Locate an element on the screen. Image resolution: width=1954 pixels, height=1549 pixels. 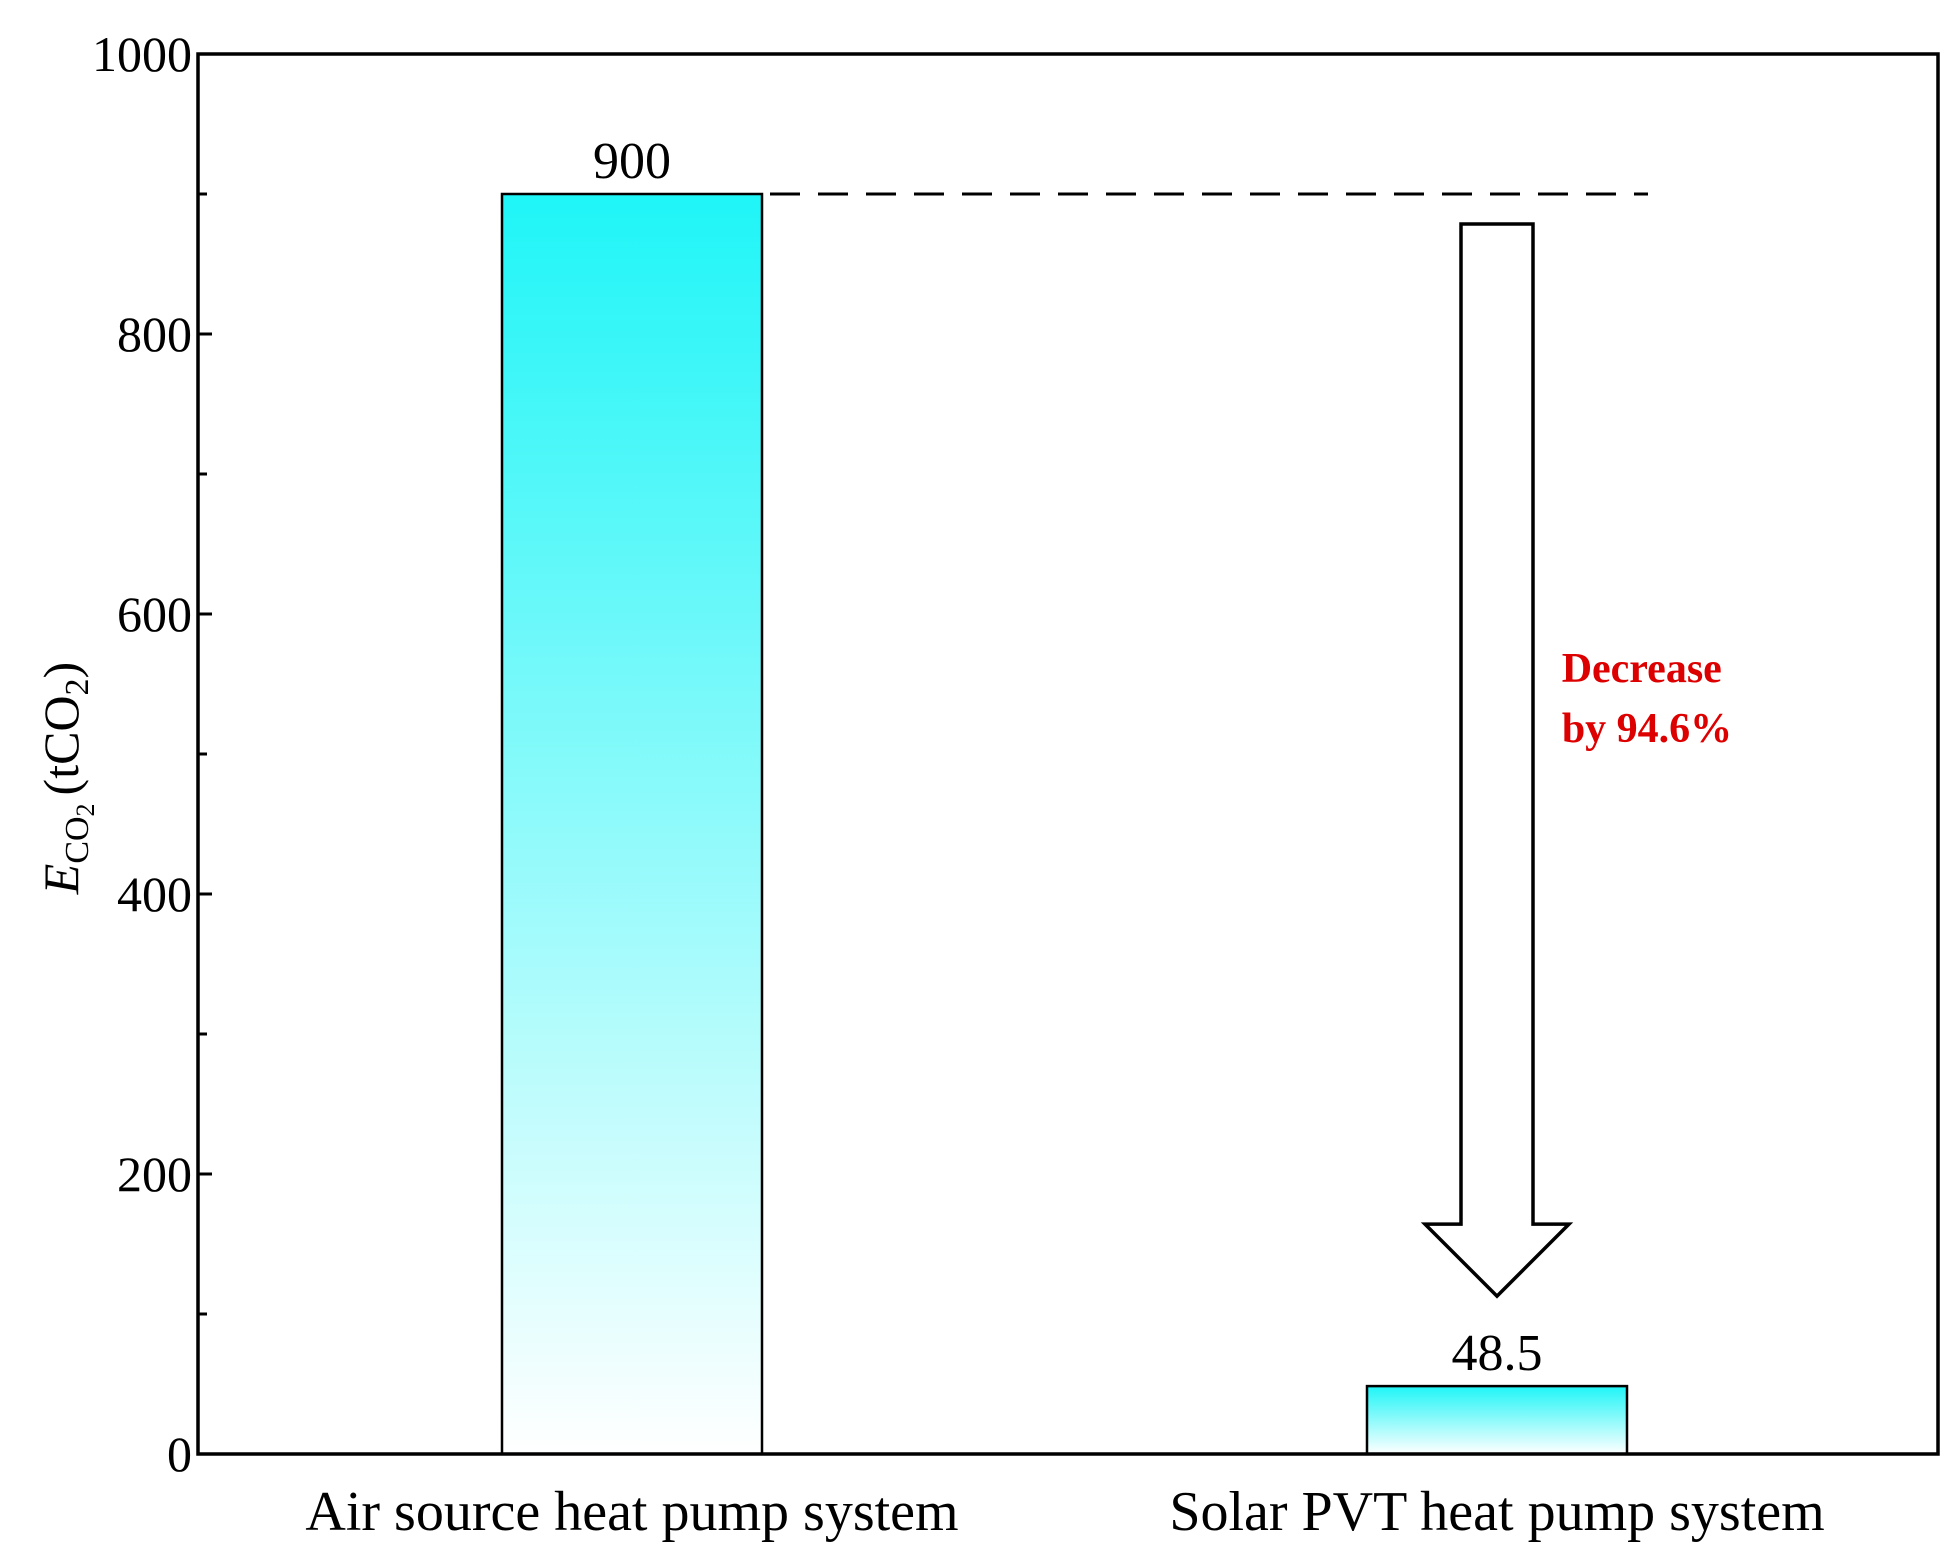
y-tick-label: 200 is located at coordinates (154, 1174).